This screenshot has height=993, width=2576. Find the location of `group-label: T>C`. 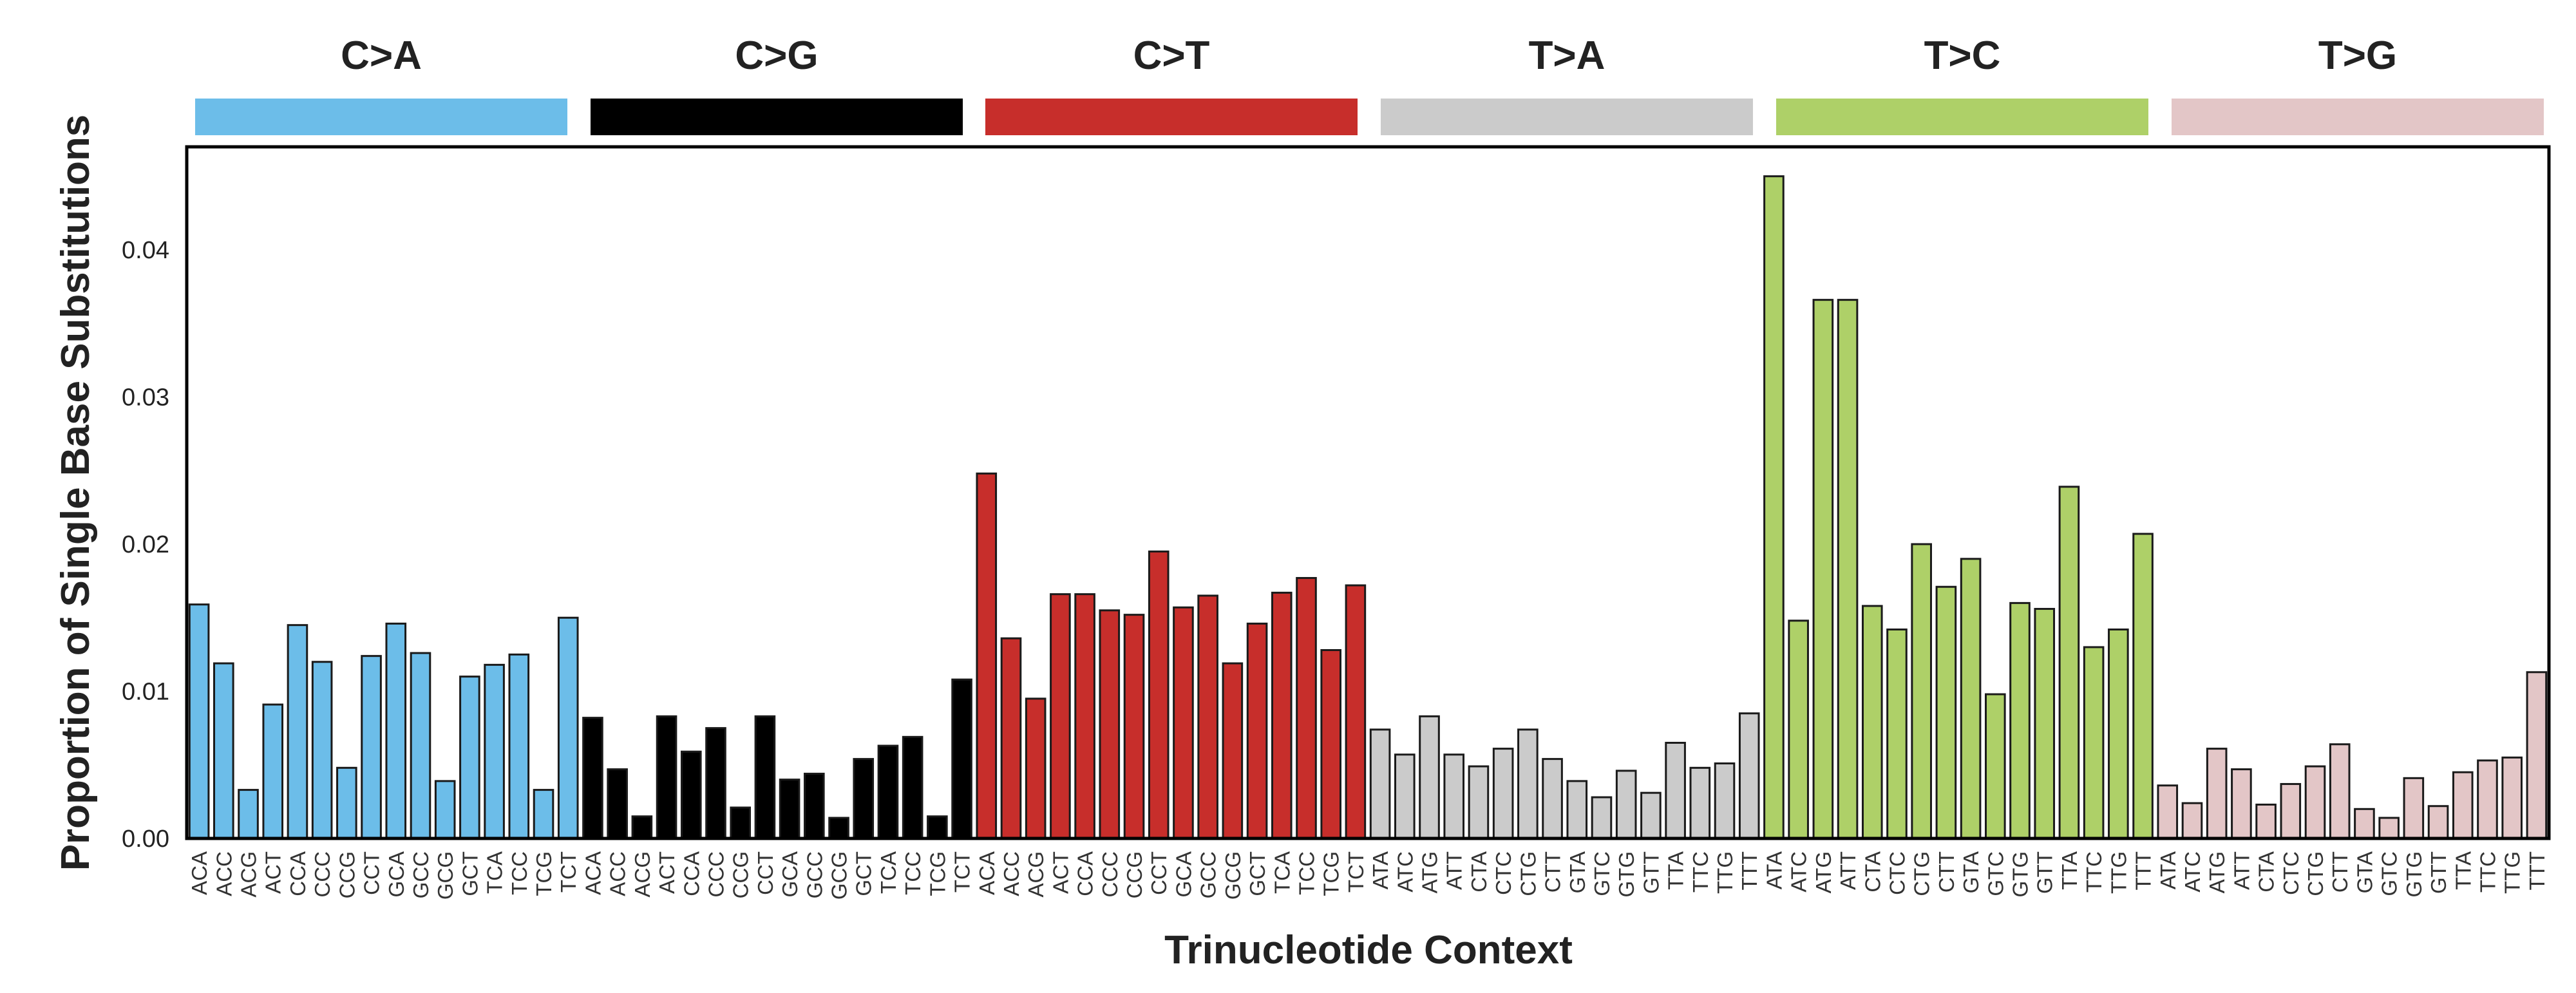

group-label: T>C is located at coordinates (1962, 55).